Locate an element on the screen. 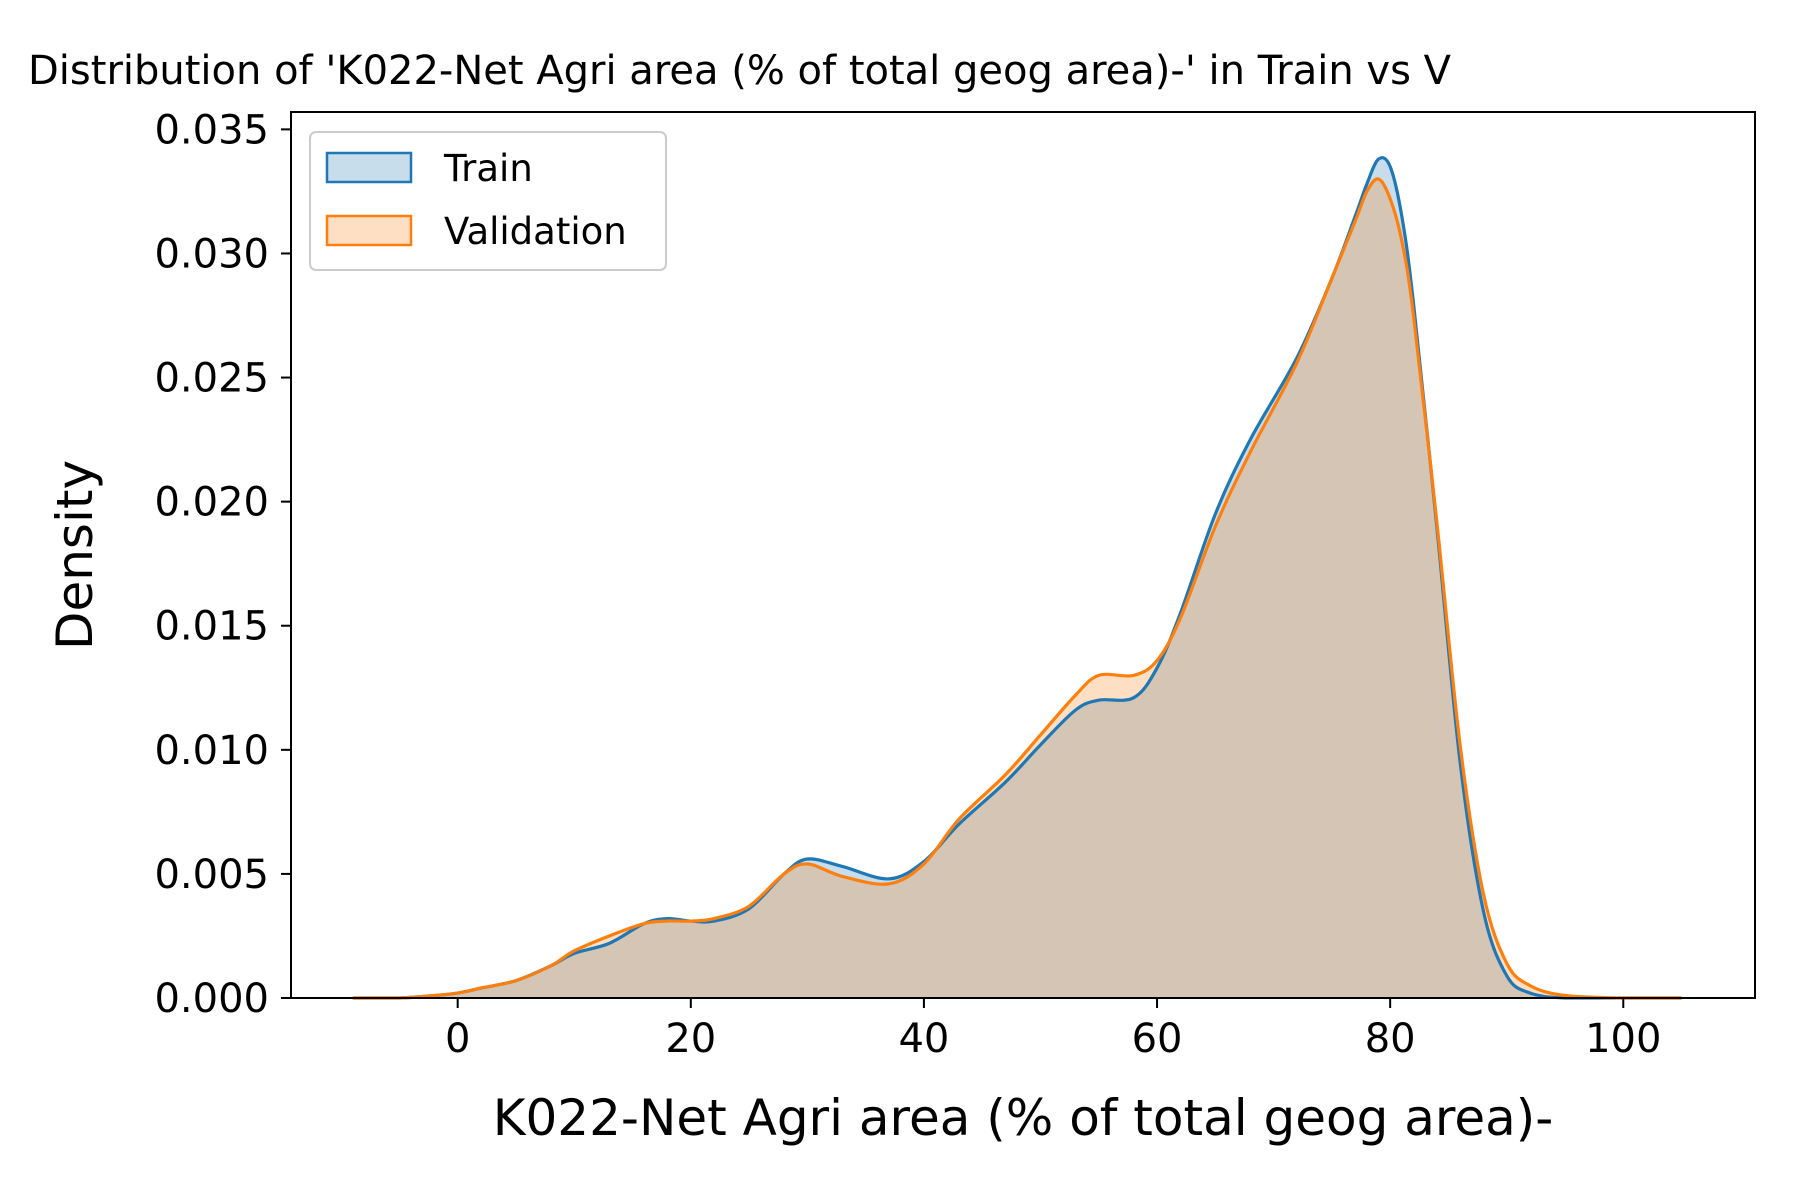 This screenshot has height=1200, width=1800. y-tick-label: 0.005 is located at coordinates (211, 875).